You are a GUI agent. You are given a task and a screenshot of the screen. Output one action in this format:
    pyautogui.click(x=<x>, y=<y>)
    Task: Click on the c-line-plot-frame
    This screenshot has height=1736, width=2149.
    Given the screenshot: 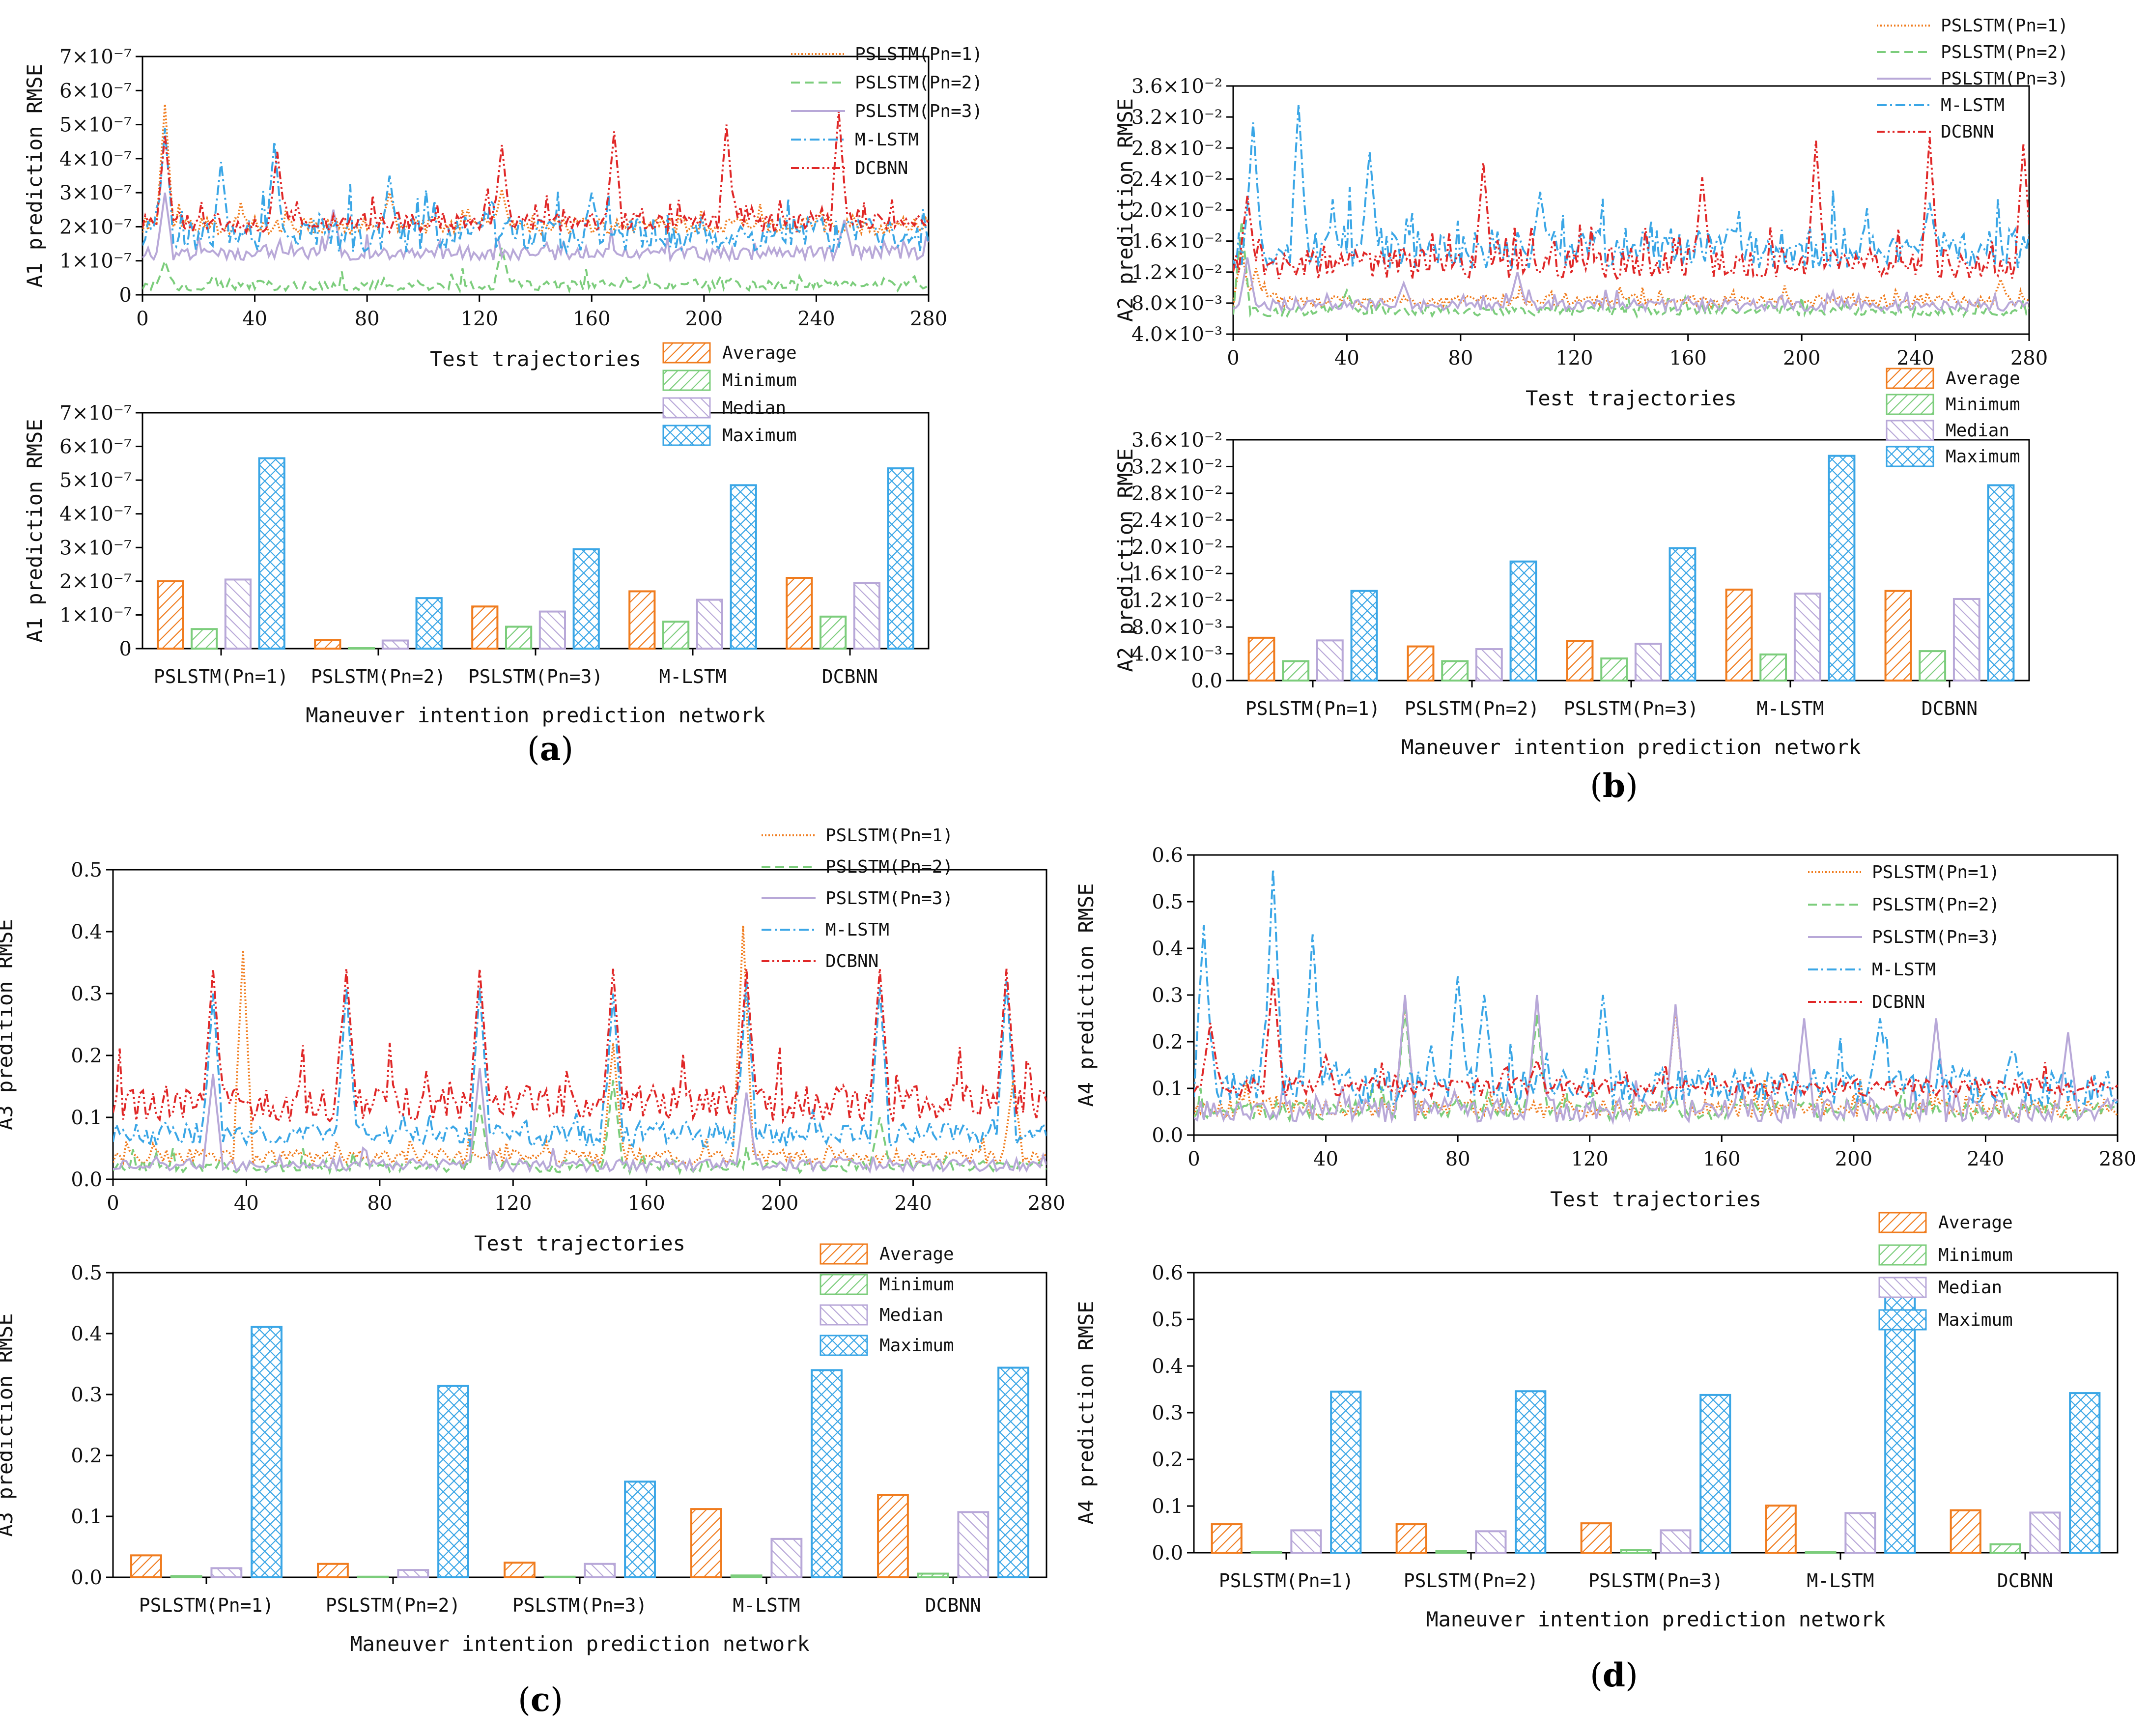 What is the action you would take?
    pyautogui.click(x=579, y=1024)
    